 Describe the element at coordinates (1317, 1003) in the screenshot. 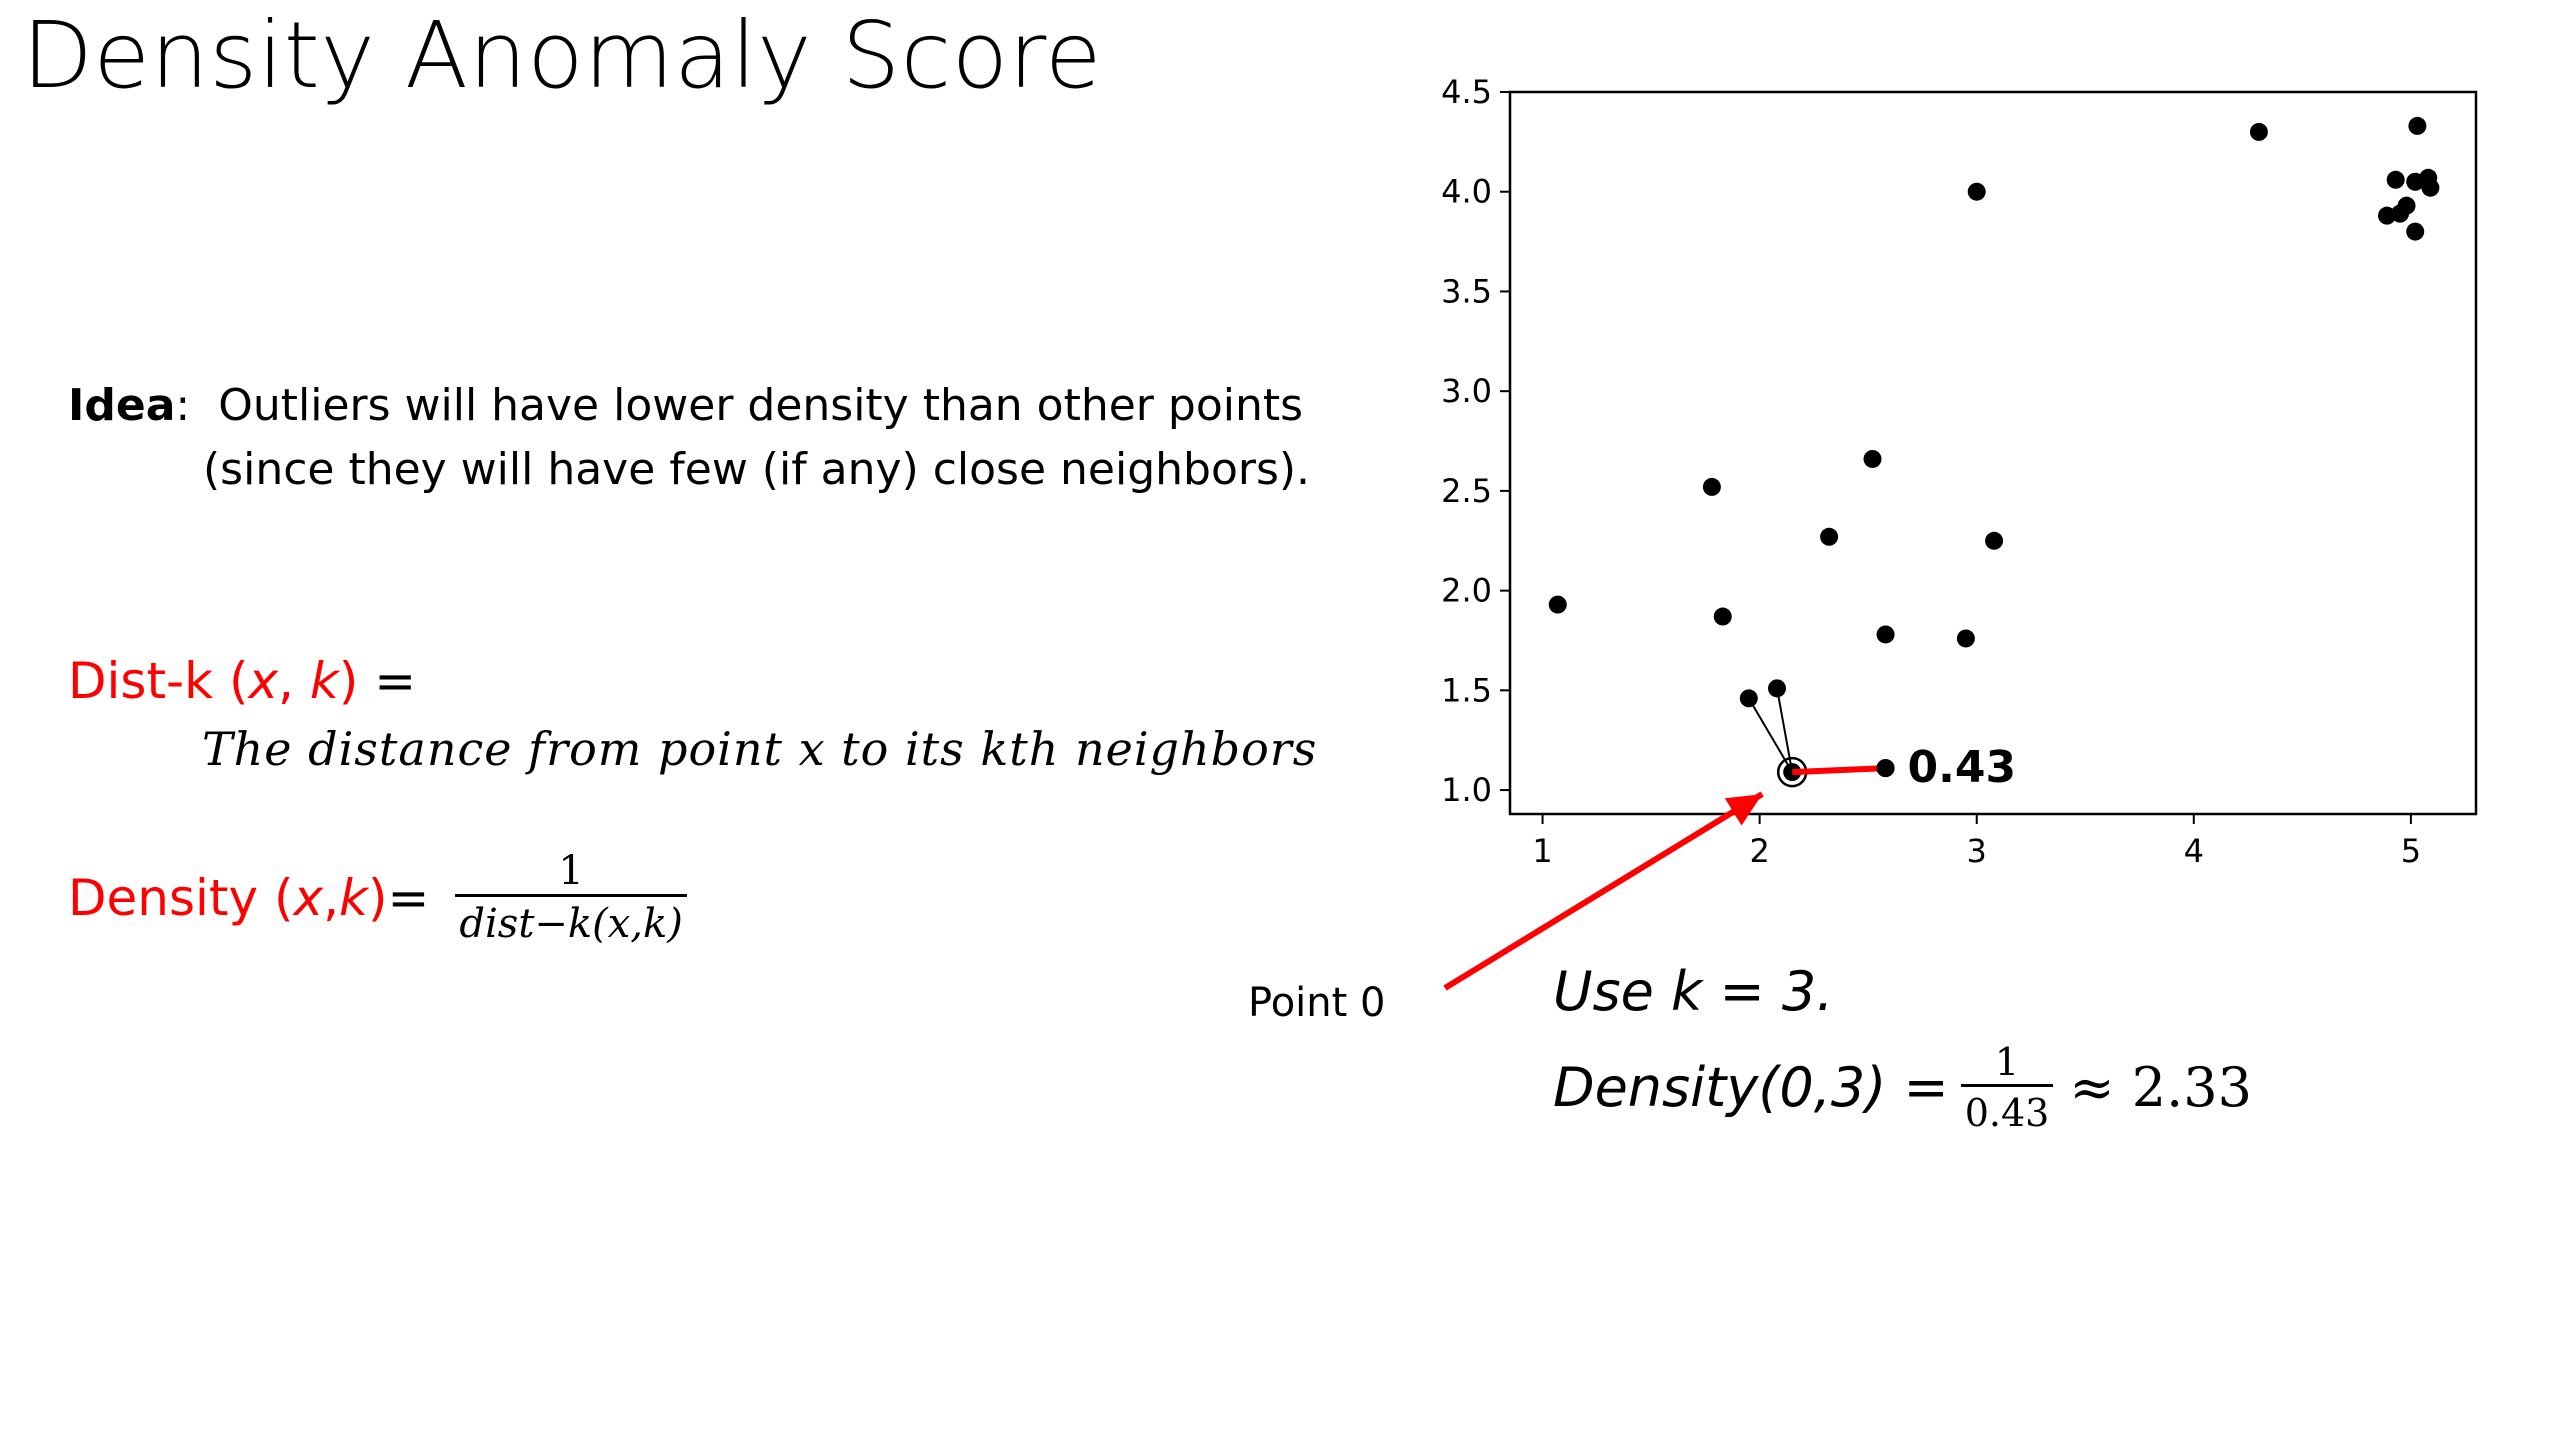

I see `point-0-label: Point 0` at that location.